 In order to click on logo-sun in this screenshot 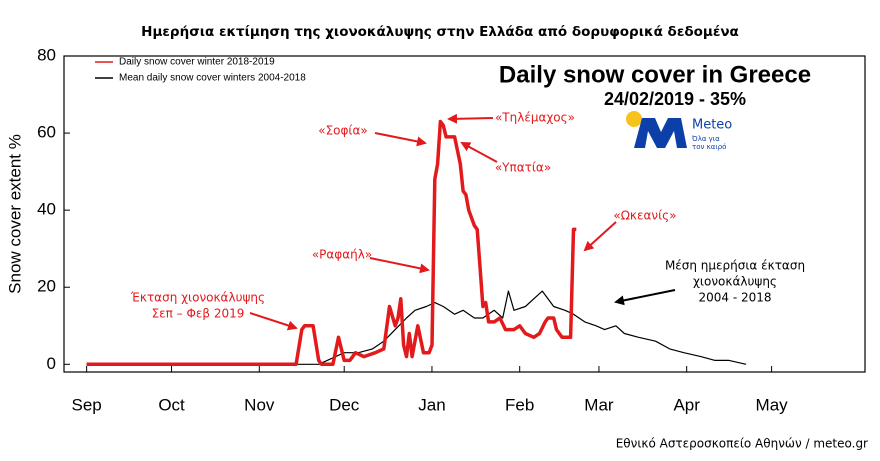, I will do `click(634, 119)`.